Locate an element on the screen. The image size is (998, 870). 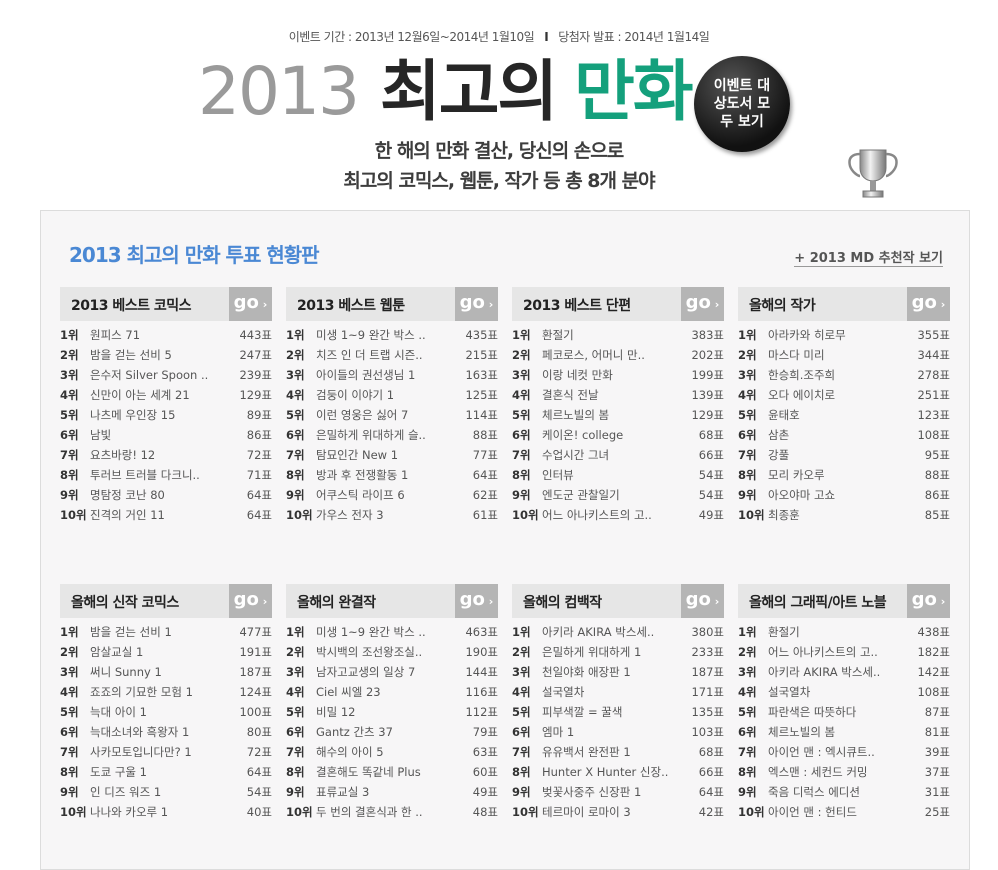
ranking-item: 5위 이런 영웅은 싫어 7 114표 is located at coordinates (392, 415).